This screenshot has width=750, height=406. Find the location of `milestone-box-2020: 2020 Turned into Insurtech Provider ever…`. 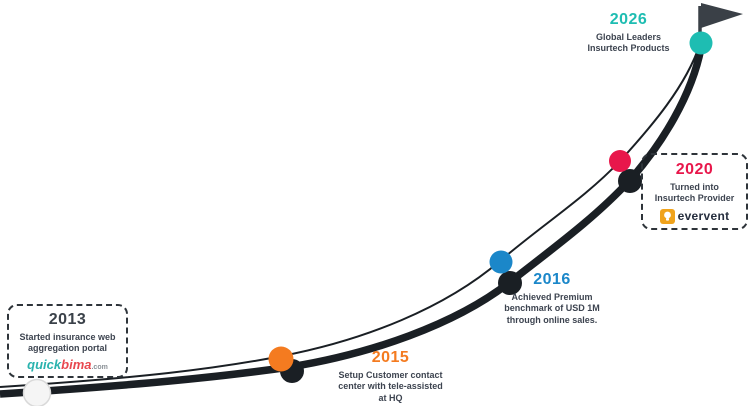

milestone-box-2020: 2020 Turned into Insurtech Provider ever… is located at coordinates (694, 191).